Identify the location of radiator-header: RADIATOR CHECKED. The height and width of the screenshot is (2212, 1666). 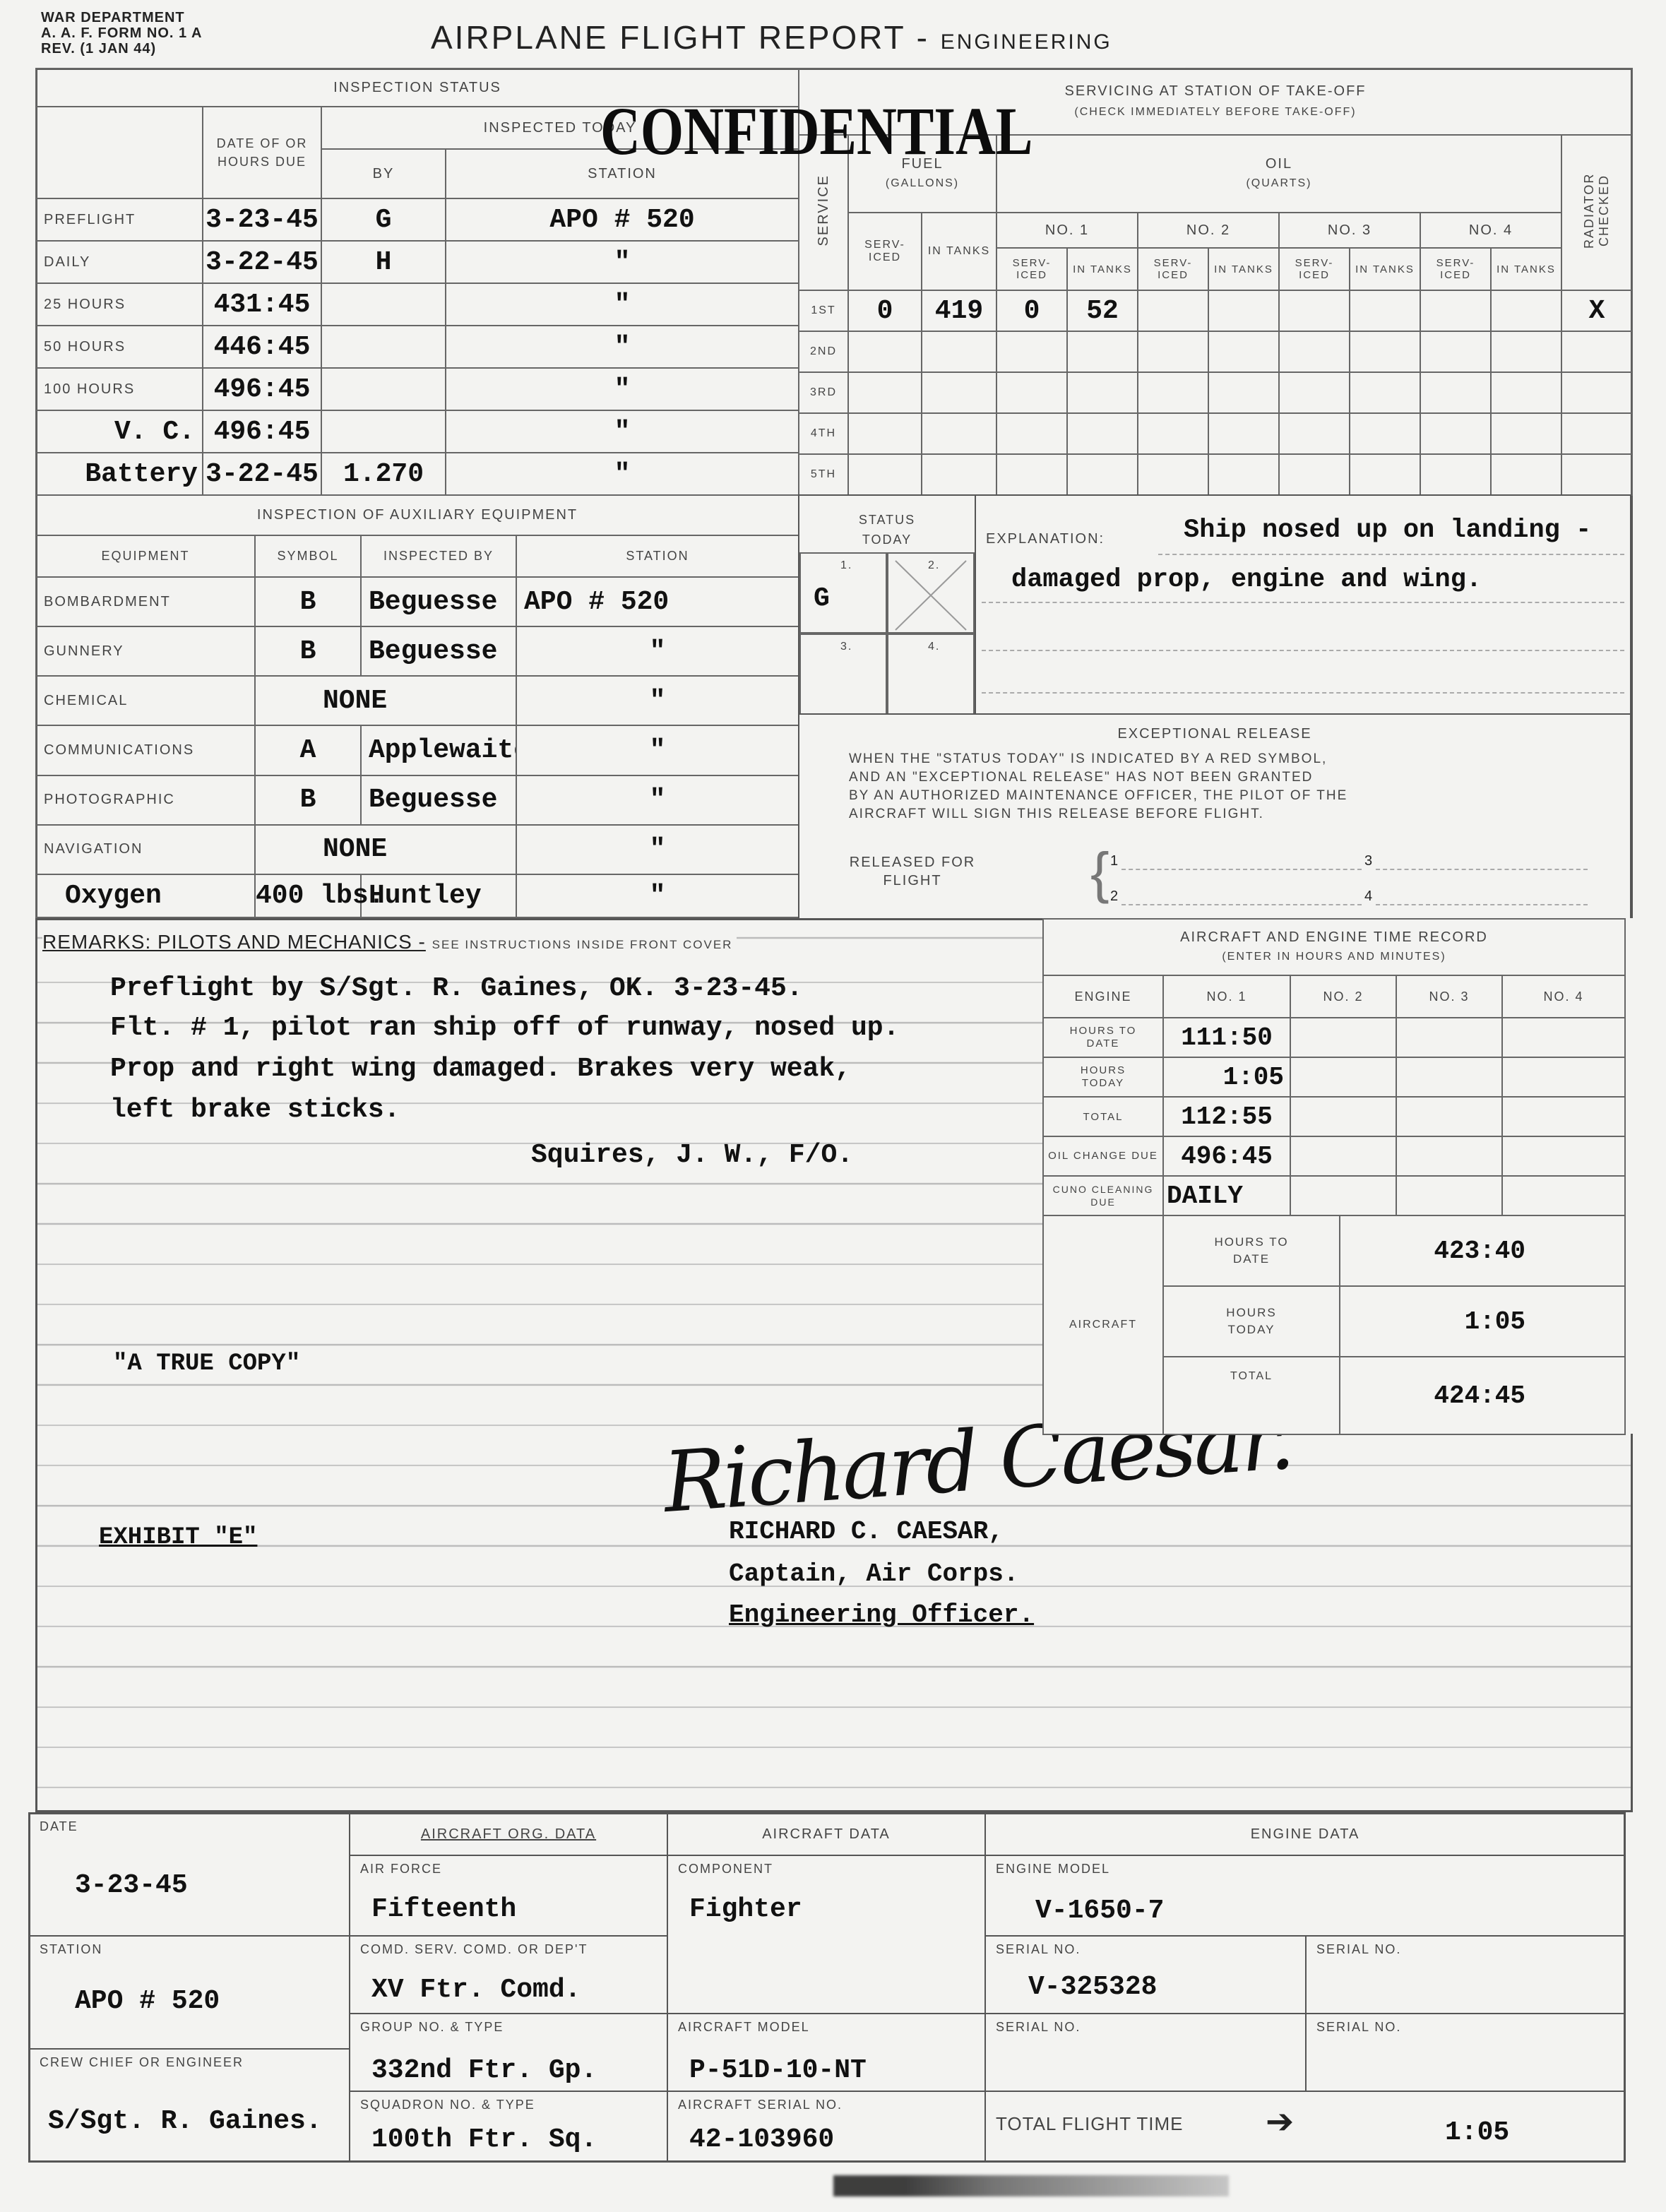
(1597, 212).